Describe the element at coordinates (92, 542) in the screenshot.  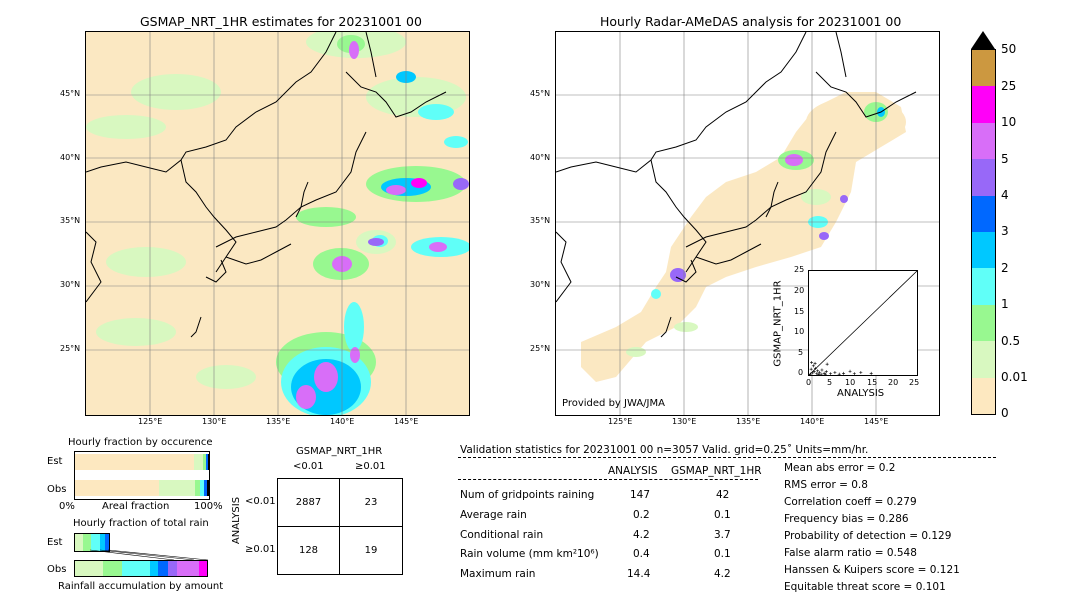
I see `total-rain-bar-est` at that location.